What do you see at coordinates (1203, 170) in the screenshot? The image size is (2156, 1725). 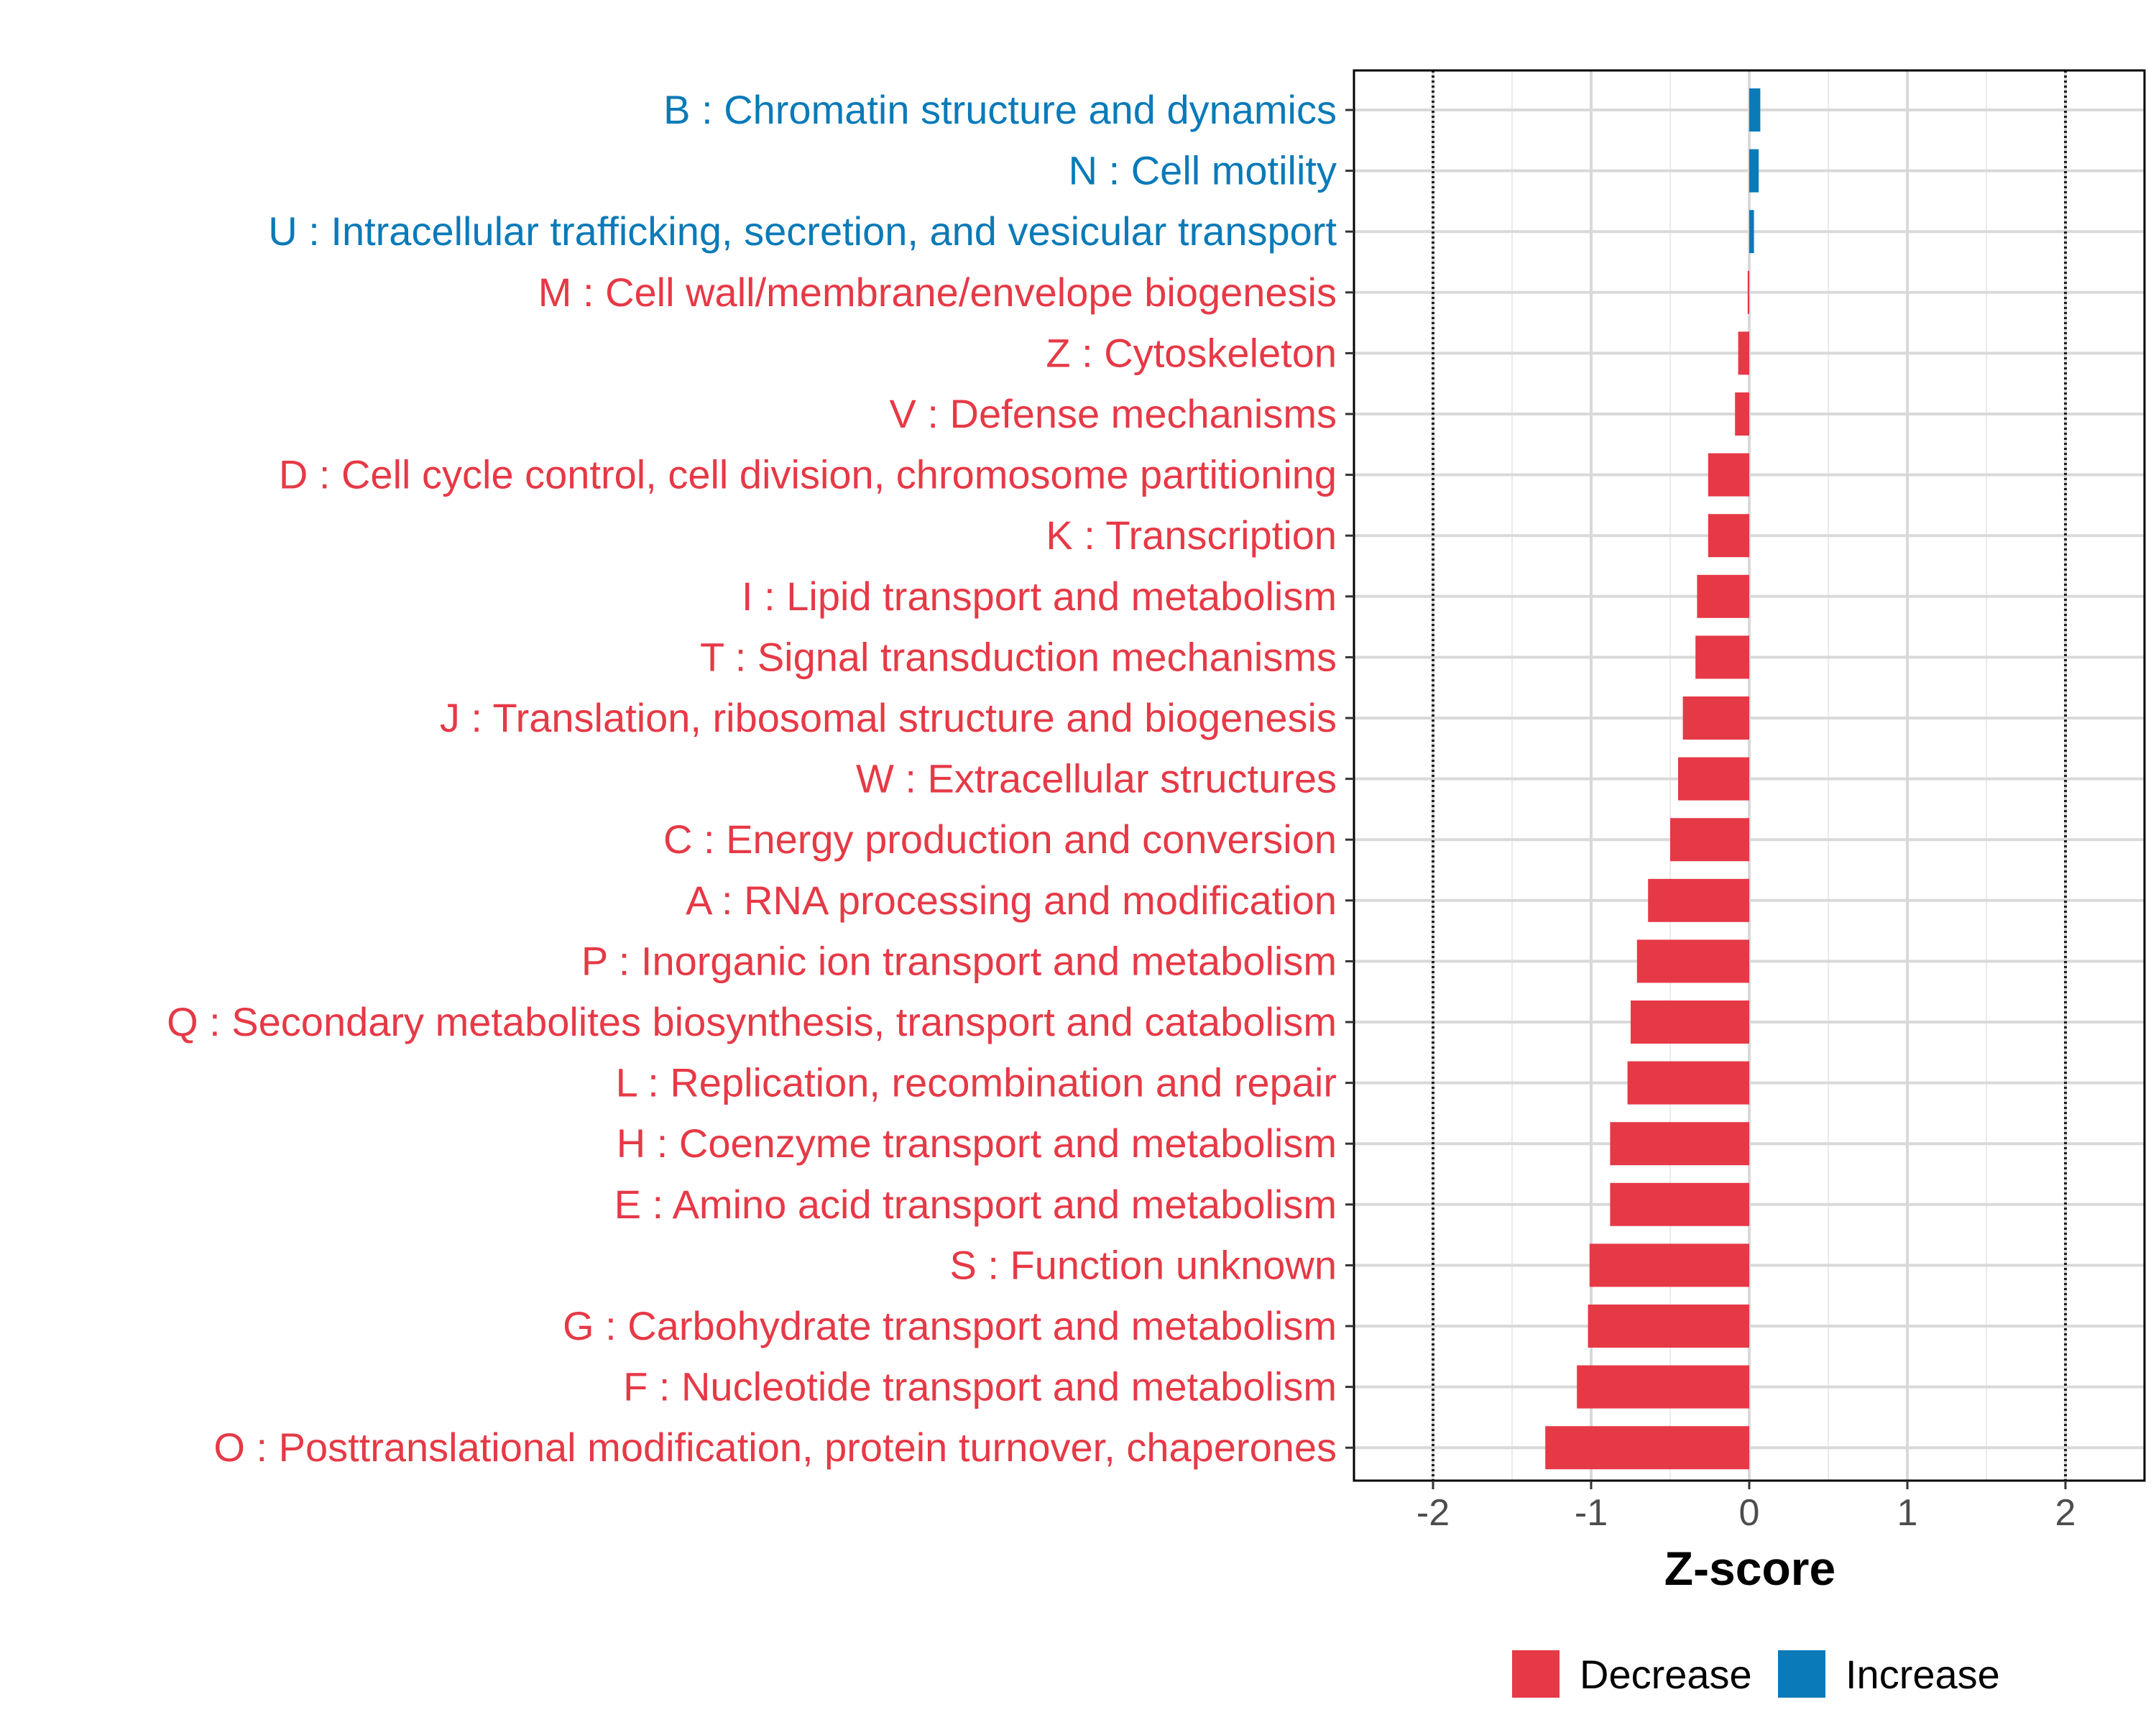 I see `category-label: N : Cell motility` at bounding box center [1203, 170].